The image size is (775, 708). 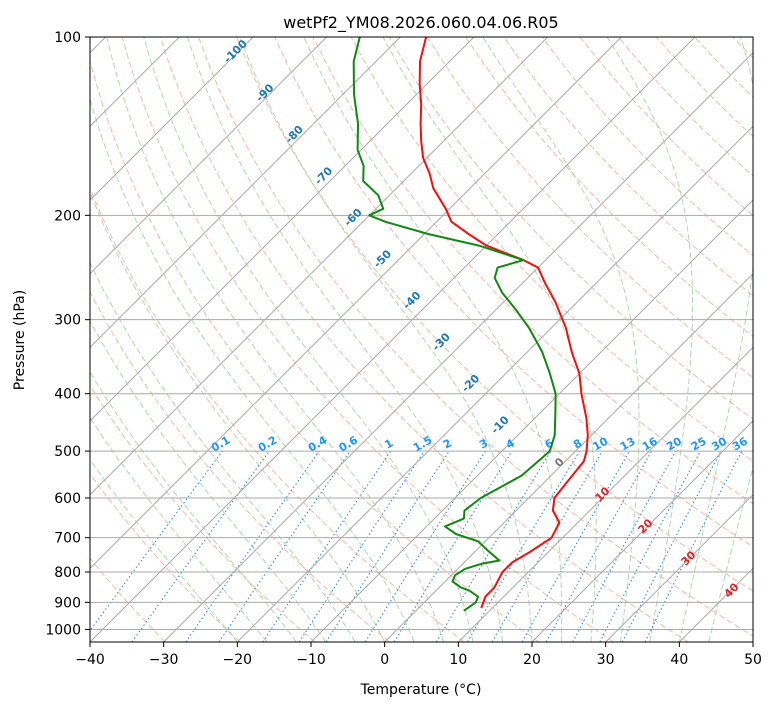 What do you see at coordinates (606, 660) in the screenshot?
I see `x-tick-label: 30` at bounding box center [606, 660].